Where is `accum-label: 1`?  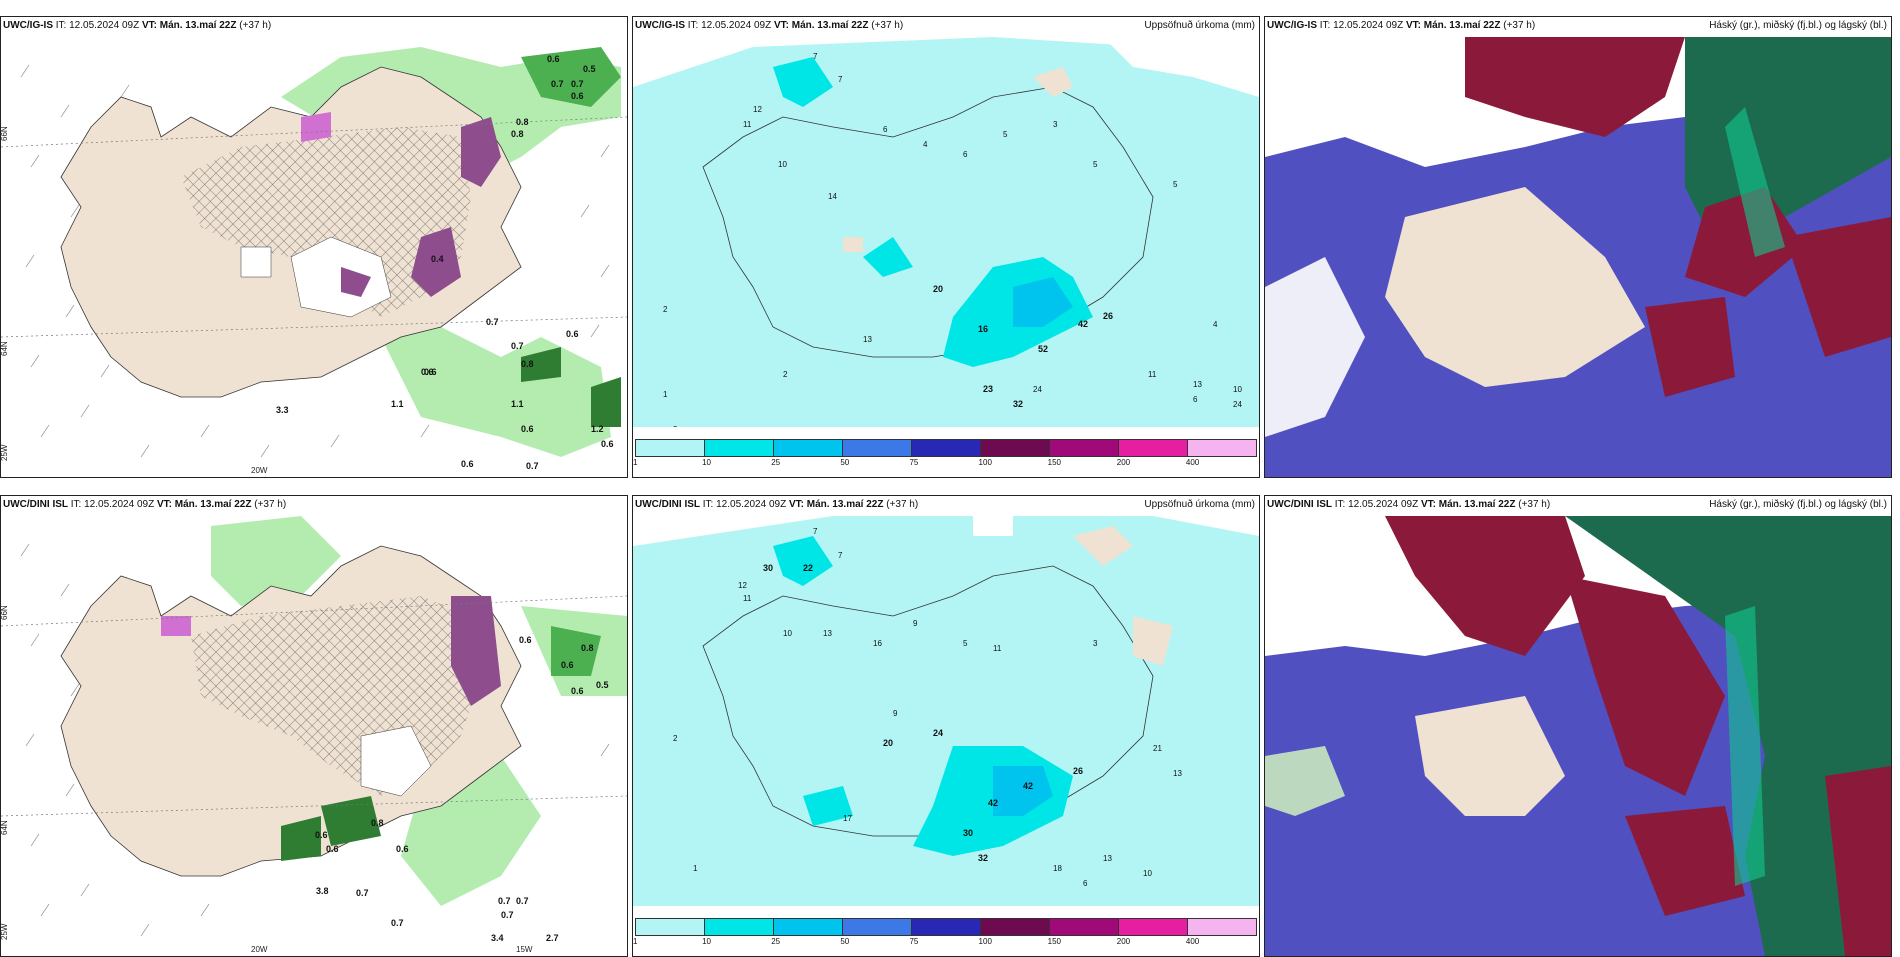
accum-label: 1 is located at coordinates (665, 394).